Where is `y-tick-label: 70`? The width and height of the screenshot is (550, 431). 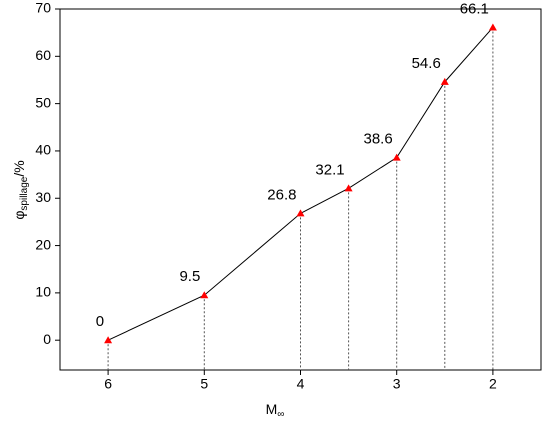 y-tick-label: 70 is located at coordinates (43, 8).